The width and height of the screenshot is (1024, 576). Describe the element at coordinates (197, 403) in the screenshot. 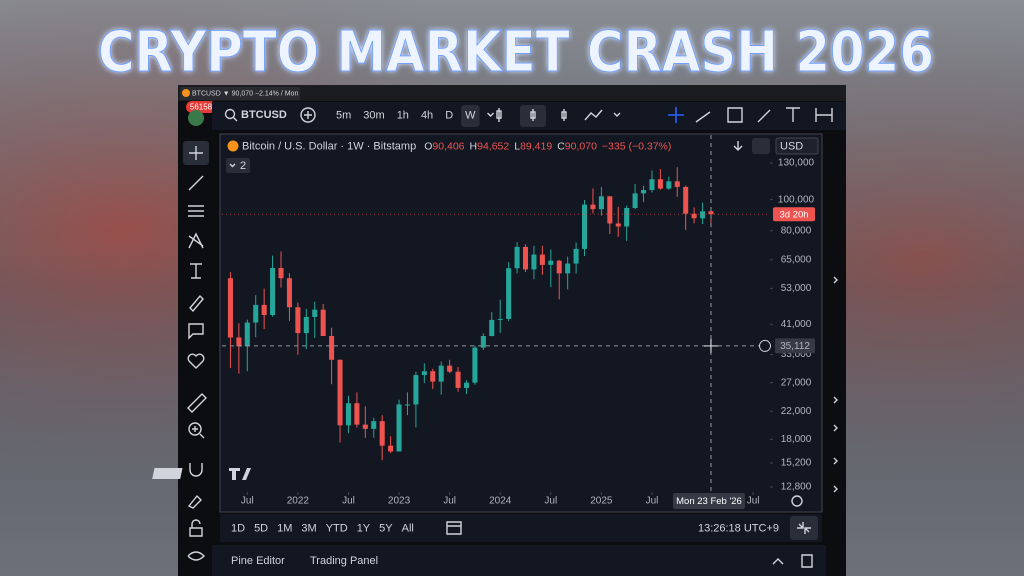

I see `tool-ruler` at that location.